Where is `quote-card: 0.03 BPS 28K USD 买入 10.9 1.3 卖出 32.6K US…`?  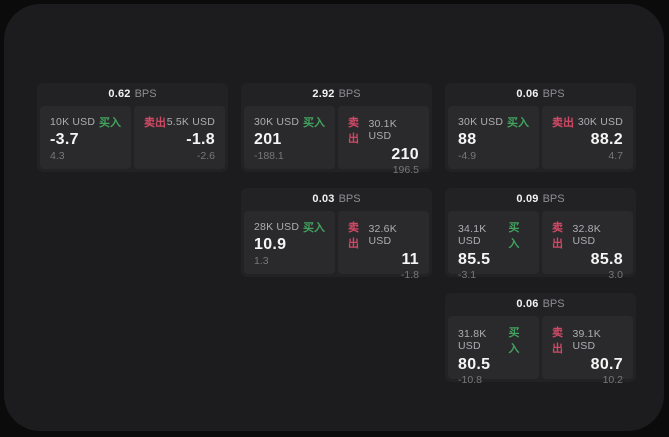
quote-card: 0.03 BPS 28K USD 买入 10.9 1.3 卖出 32.6K US… is located at coordinates (336, 234).